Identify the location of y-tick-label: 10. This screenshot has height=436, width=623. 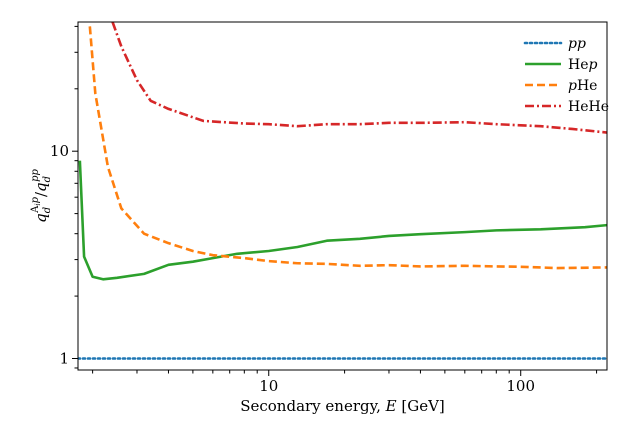
(59, 151).